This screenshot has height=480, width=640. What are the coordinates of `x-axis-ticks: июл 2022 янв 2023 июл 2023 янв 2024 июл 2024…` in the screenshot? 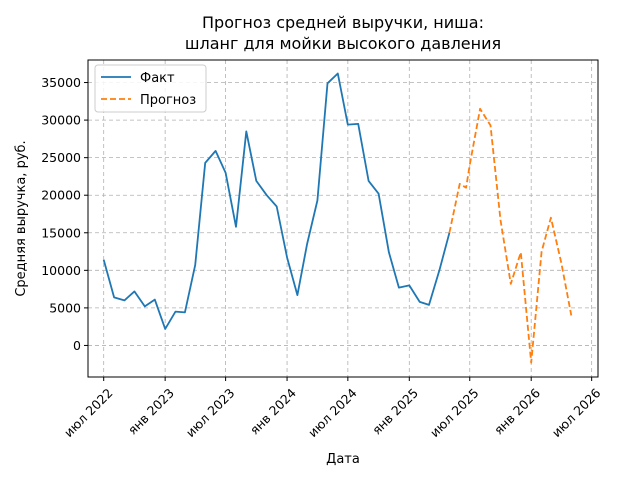 It's located at (332, 408).